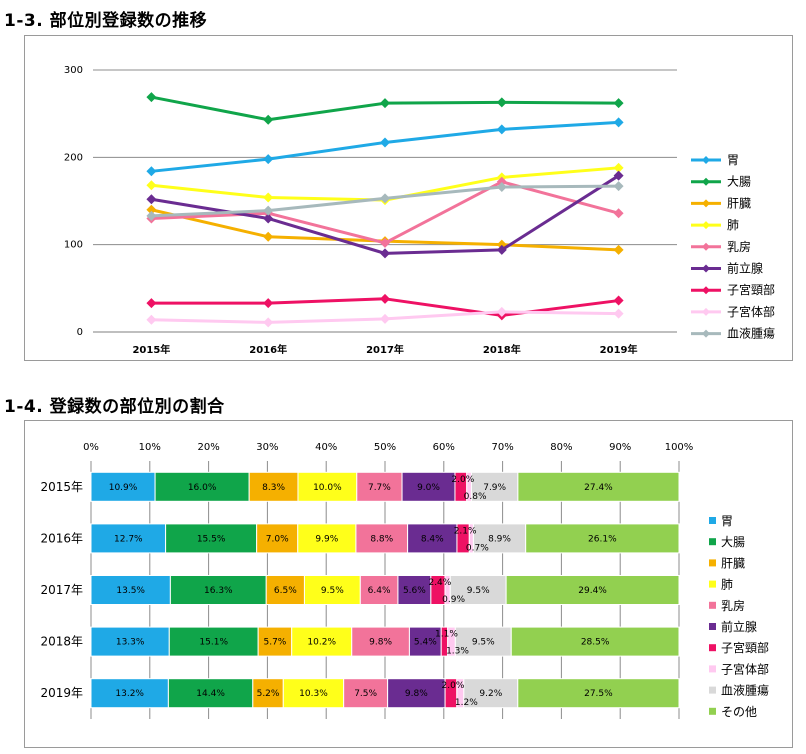 The image size is (806, 754). Describe the element at coordinates (385, 447) in the screenshot. I see `x-tick-label: 50%` at that location.